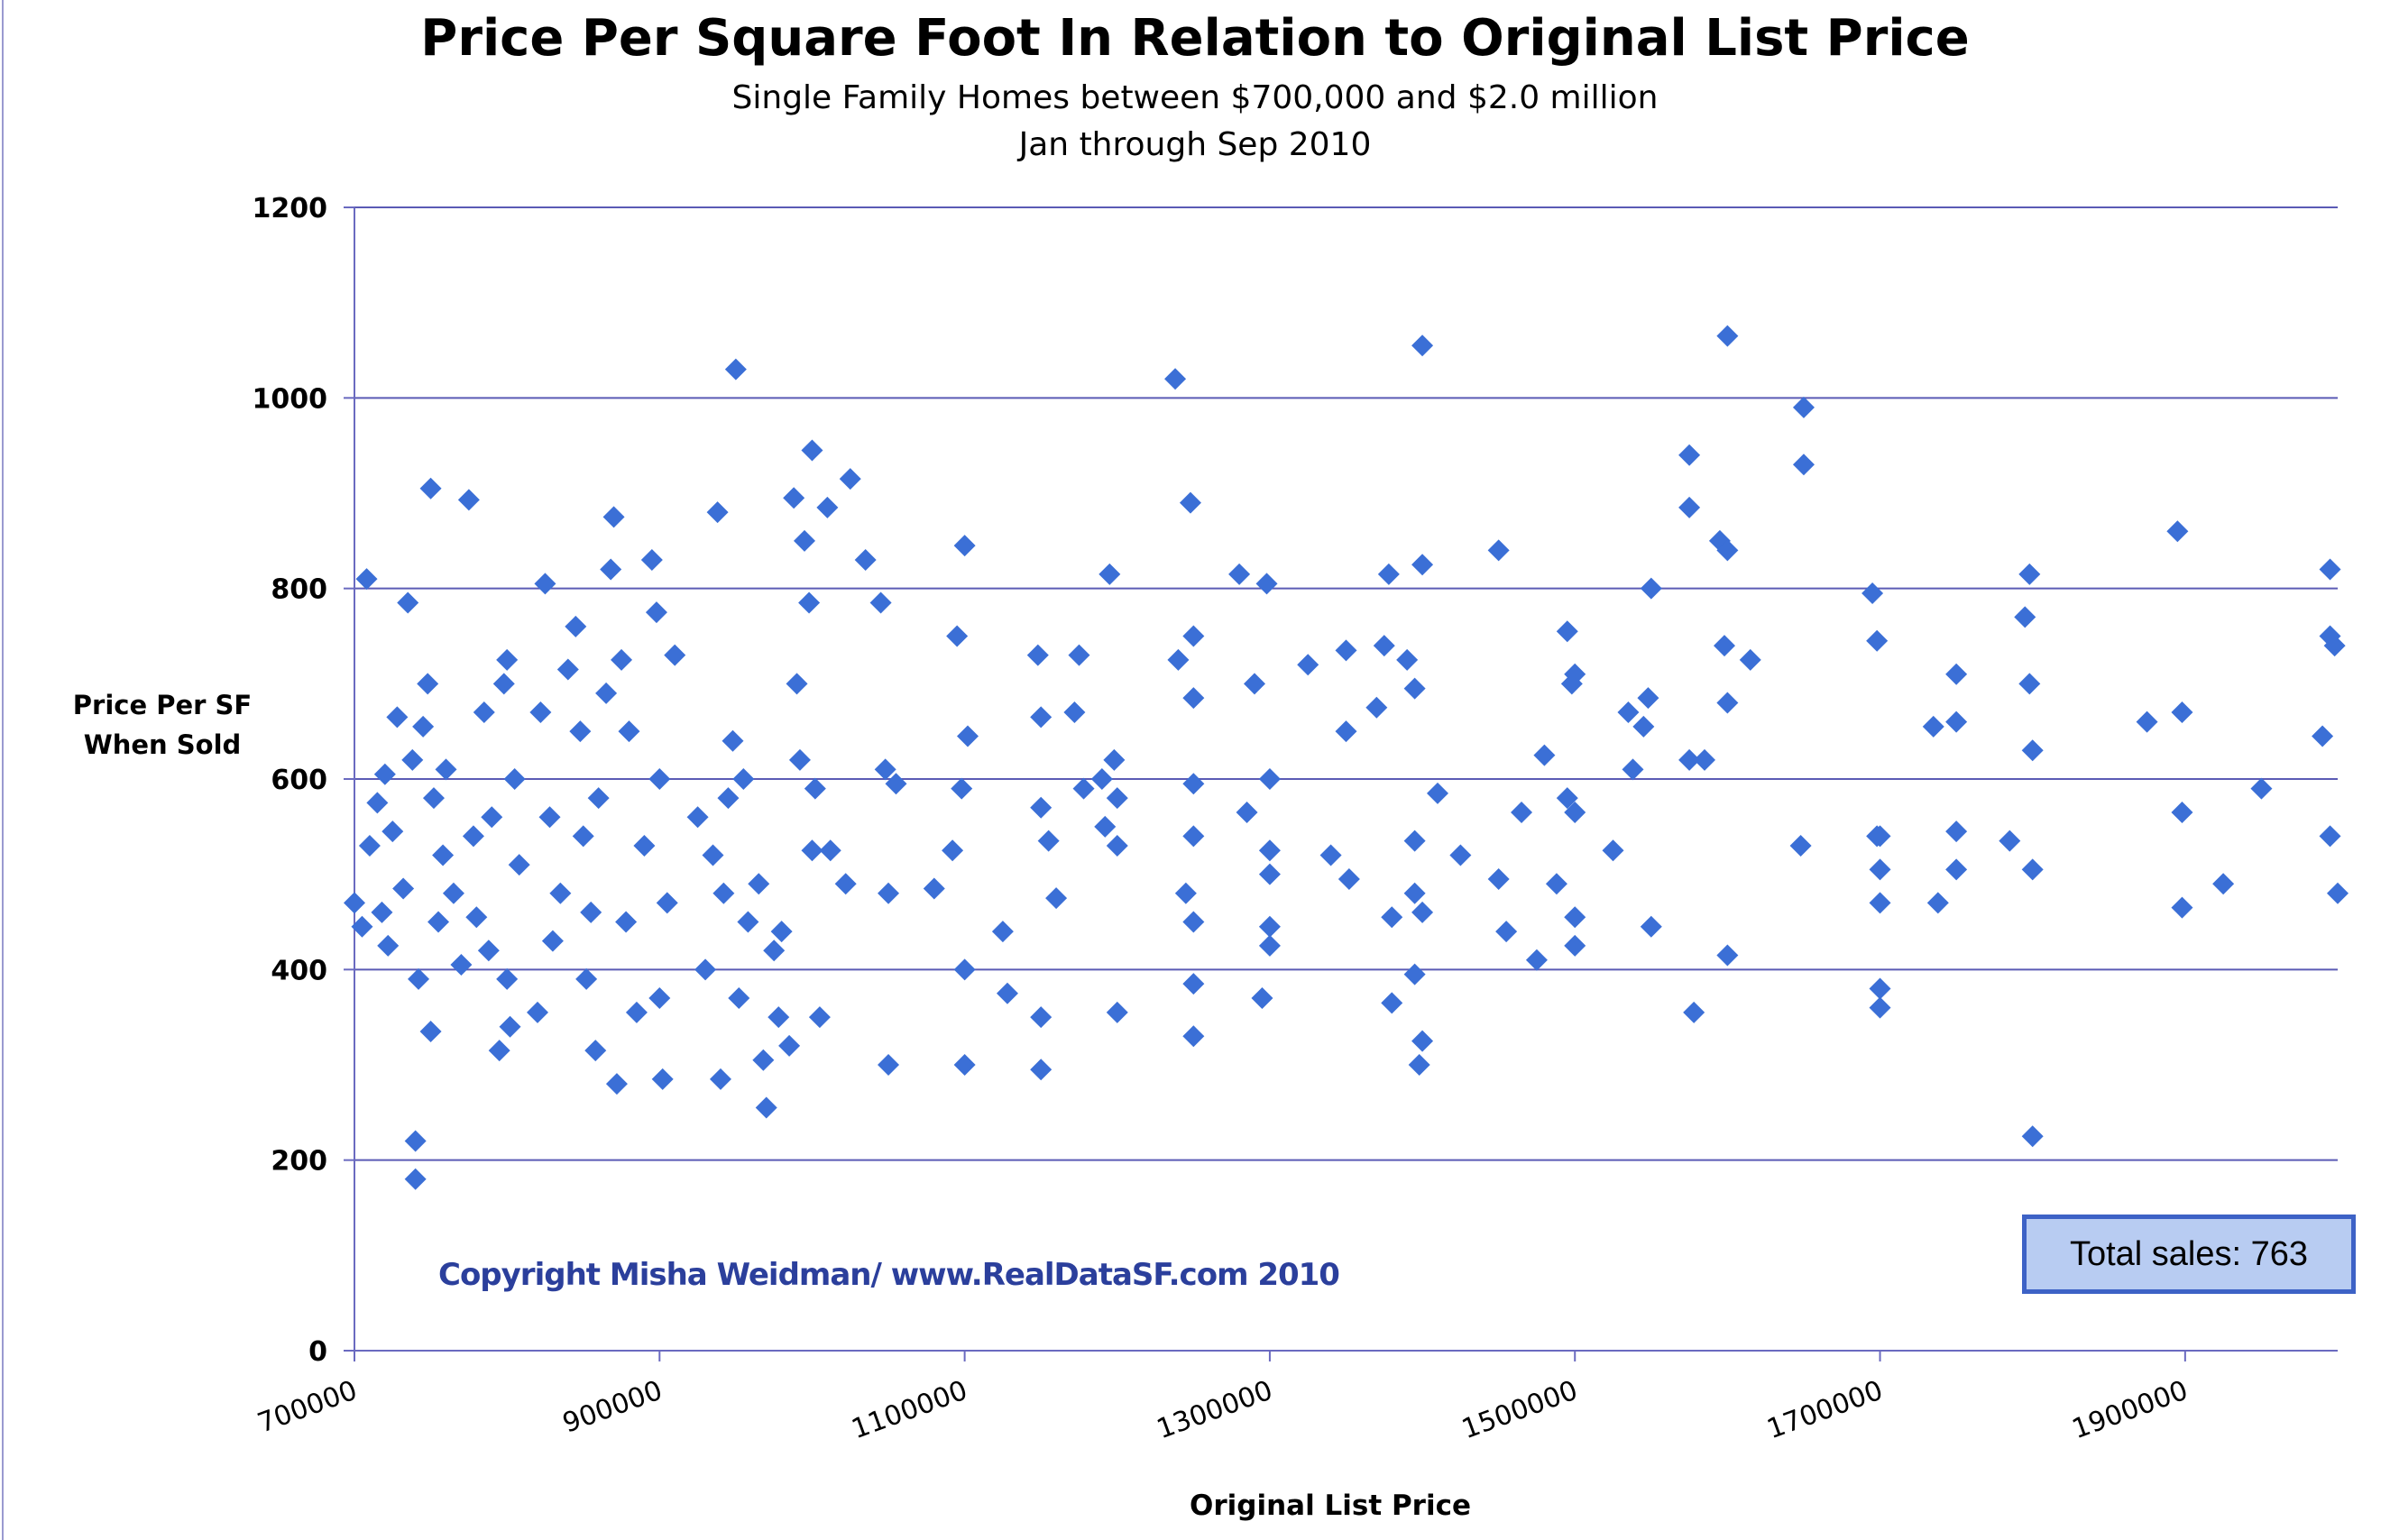 Image resolution: width=2390 pixels, height=1540 pixels. I want to click on y-tick-label-0: 0, so click(317, 1352).